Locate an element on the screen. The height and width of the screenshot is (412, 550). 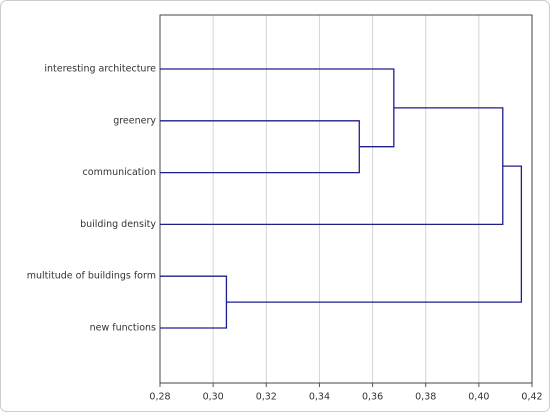
x-tick-label: 0,28 is located at coordinates (159, 397).